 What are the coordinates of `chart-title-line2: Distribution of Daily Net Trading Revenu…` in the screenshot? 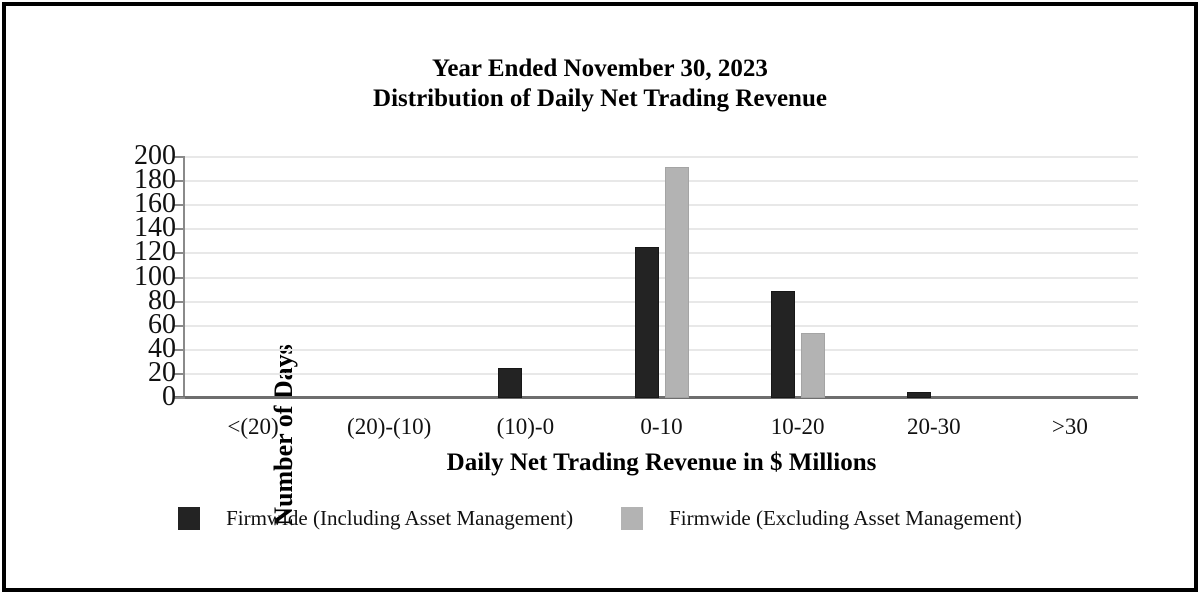 It's located at (600, 98).